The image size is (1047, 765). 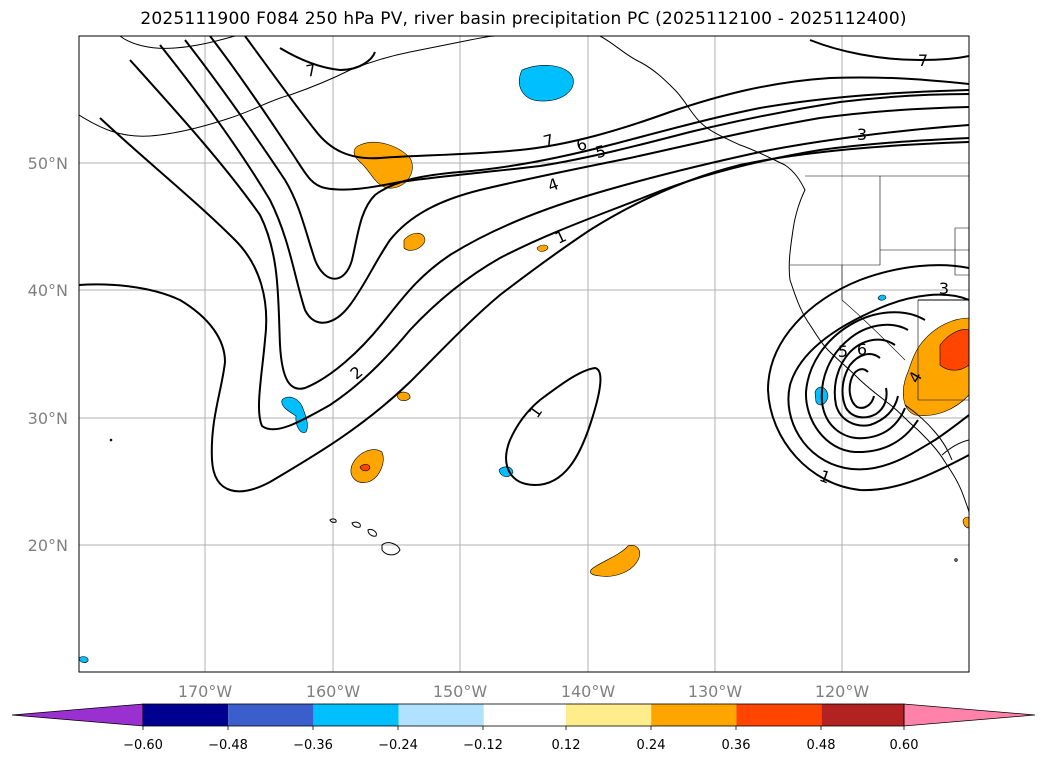 I want to click on islands, so click(x=533, y=500).